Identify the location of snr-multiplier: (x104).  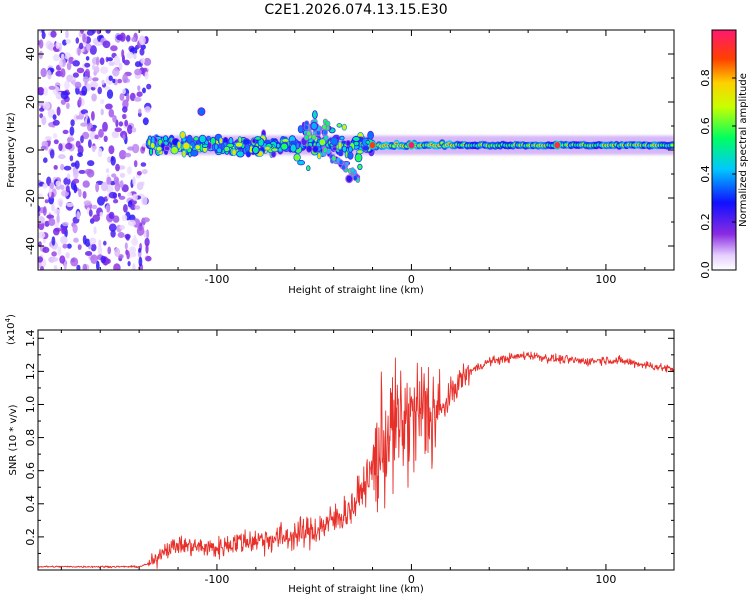
(10, 329).